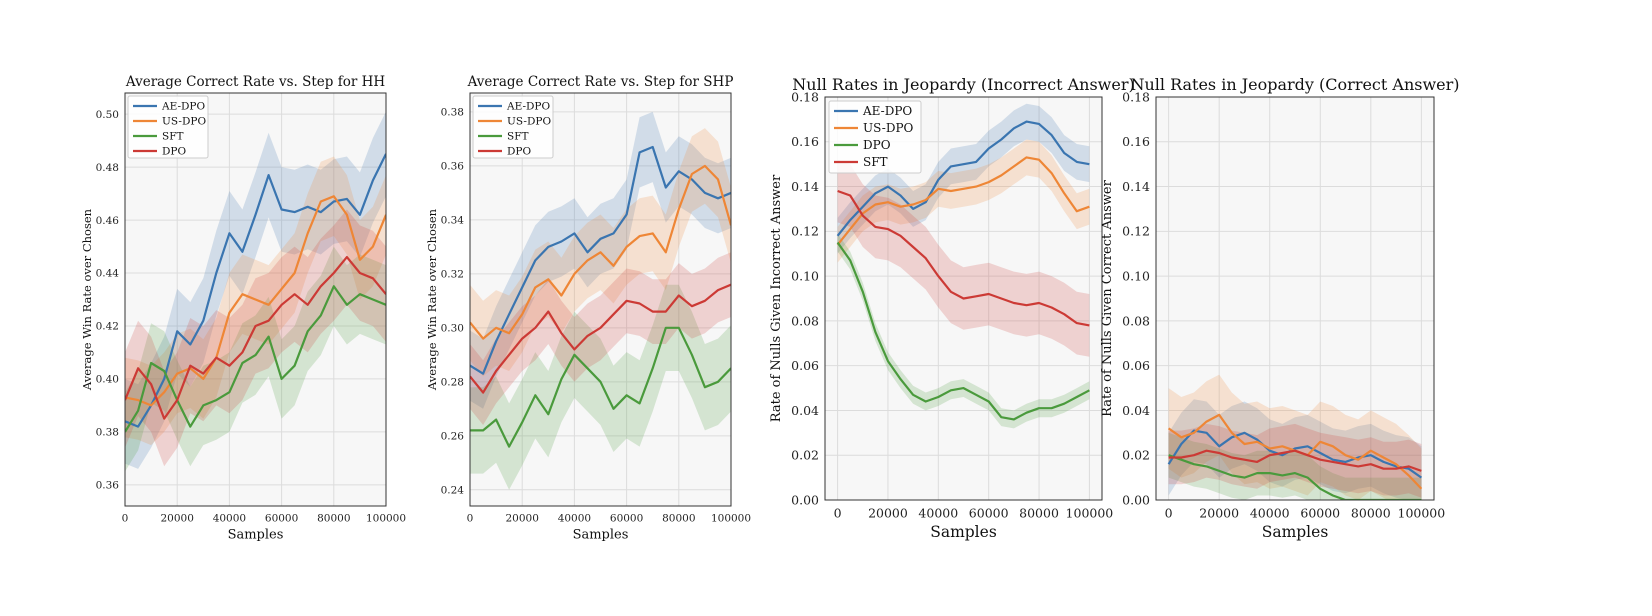 The image size is (1652, 616). I want to click on y-tick-label: 0.12, so click(1136, 231).